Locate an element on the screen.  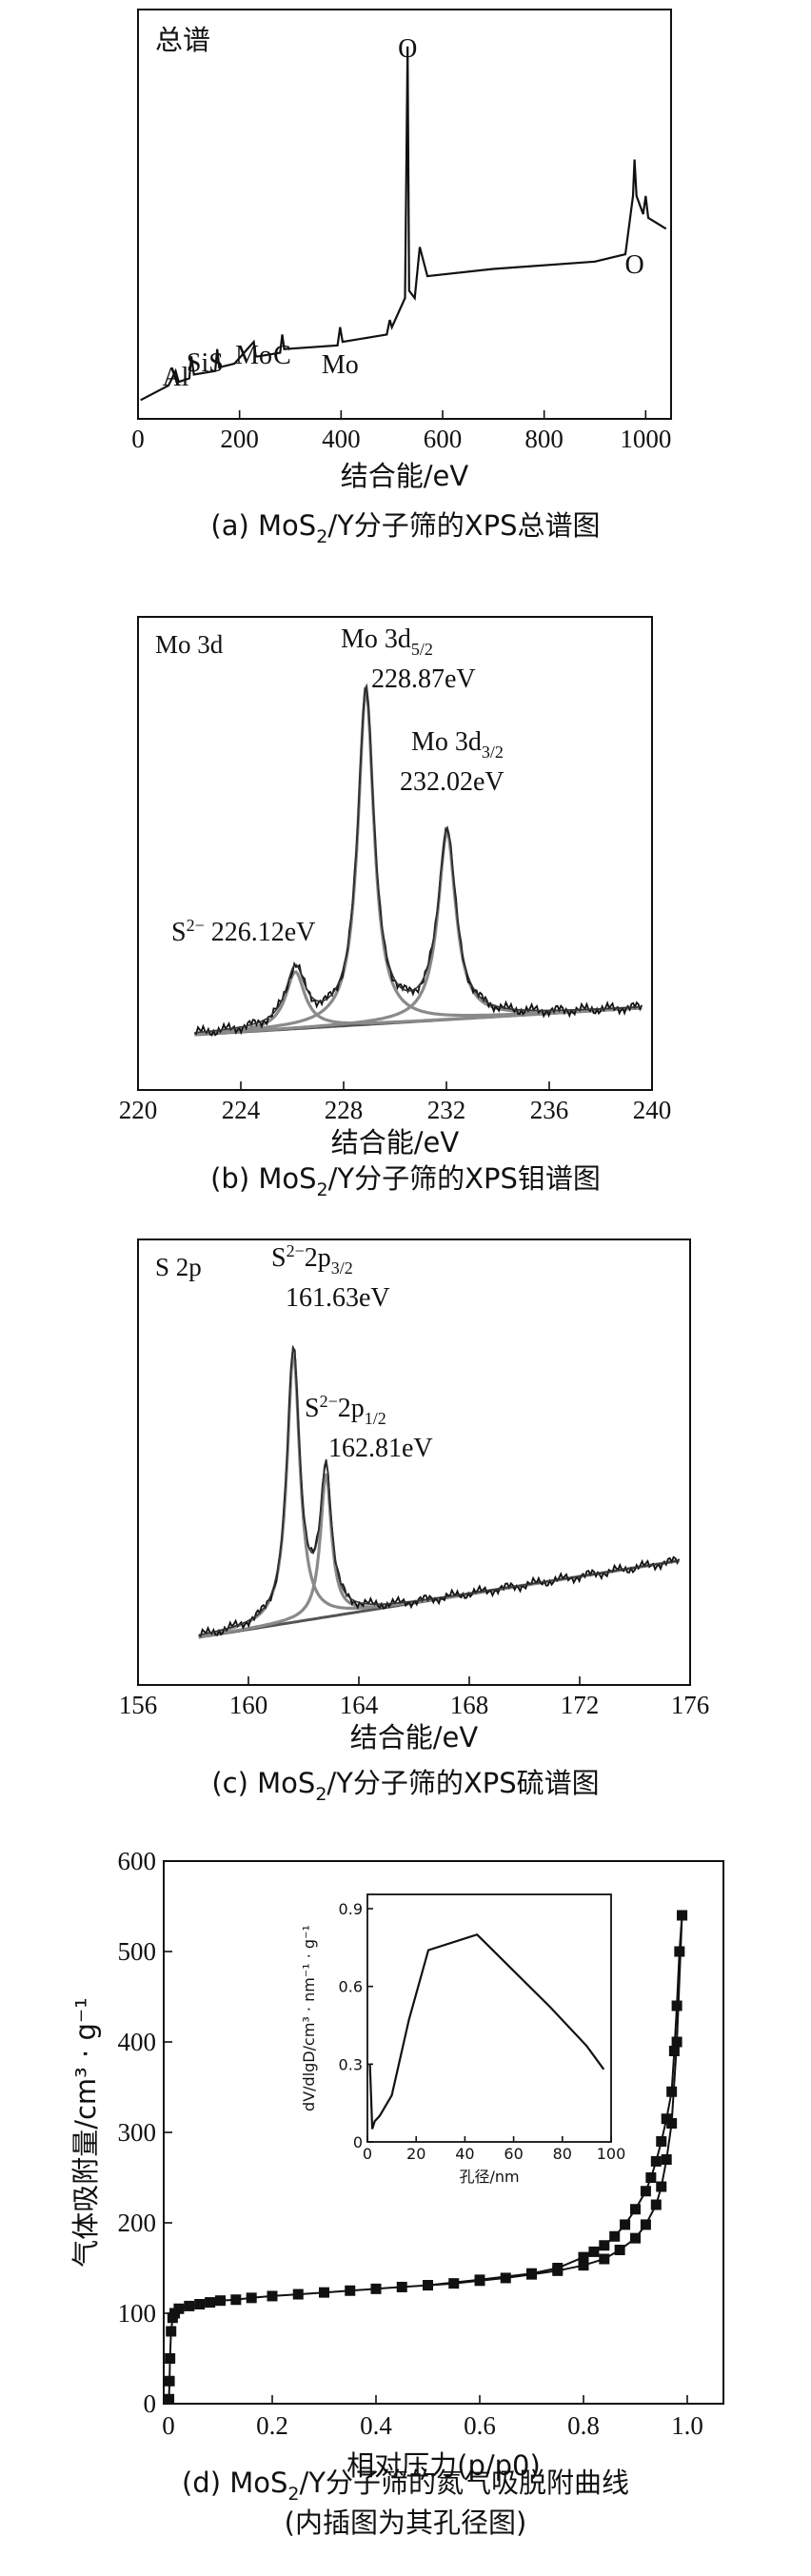
panel-d-x-axis-label: 相对压力(p/p0) is located at coordinates (443, 2465).